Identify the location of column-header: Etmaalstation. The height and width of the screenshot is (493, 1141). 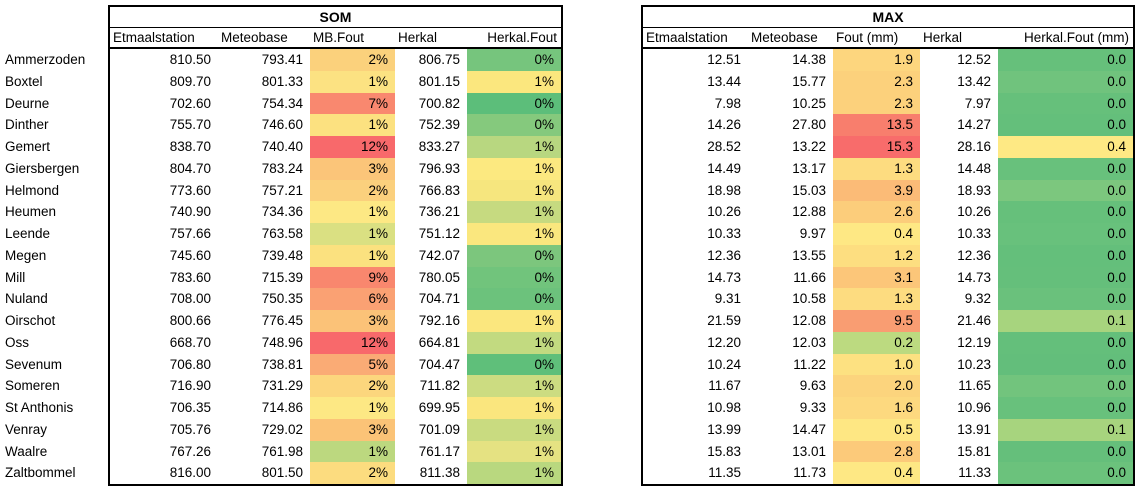
(687, 37).